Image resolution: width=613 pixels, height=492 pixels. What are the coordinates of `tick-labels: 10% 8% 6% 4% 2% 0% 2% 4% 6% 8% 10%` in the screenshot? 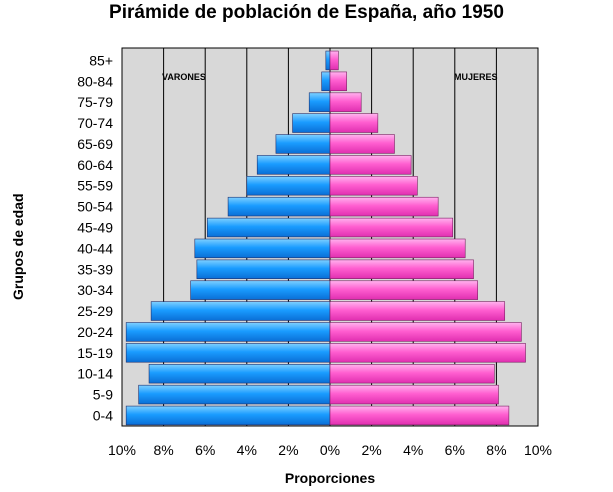 It's located at (330, 450).